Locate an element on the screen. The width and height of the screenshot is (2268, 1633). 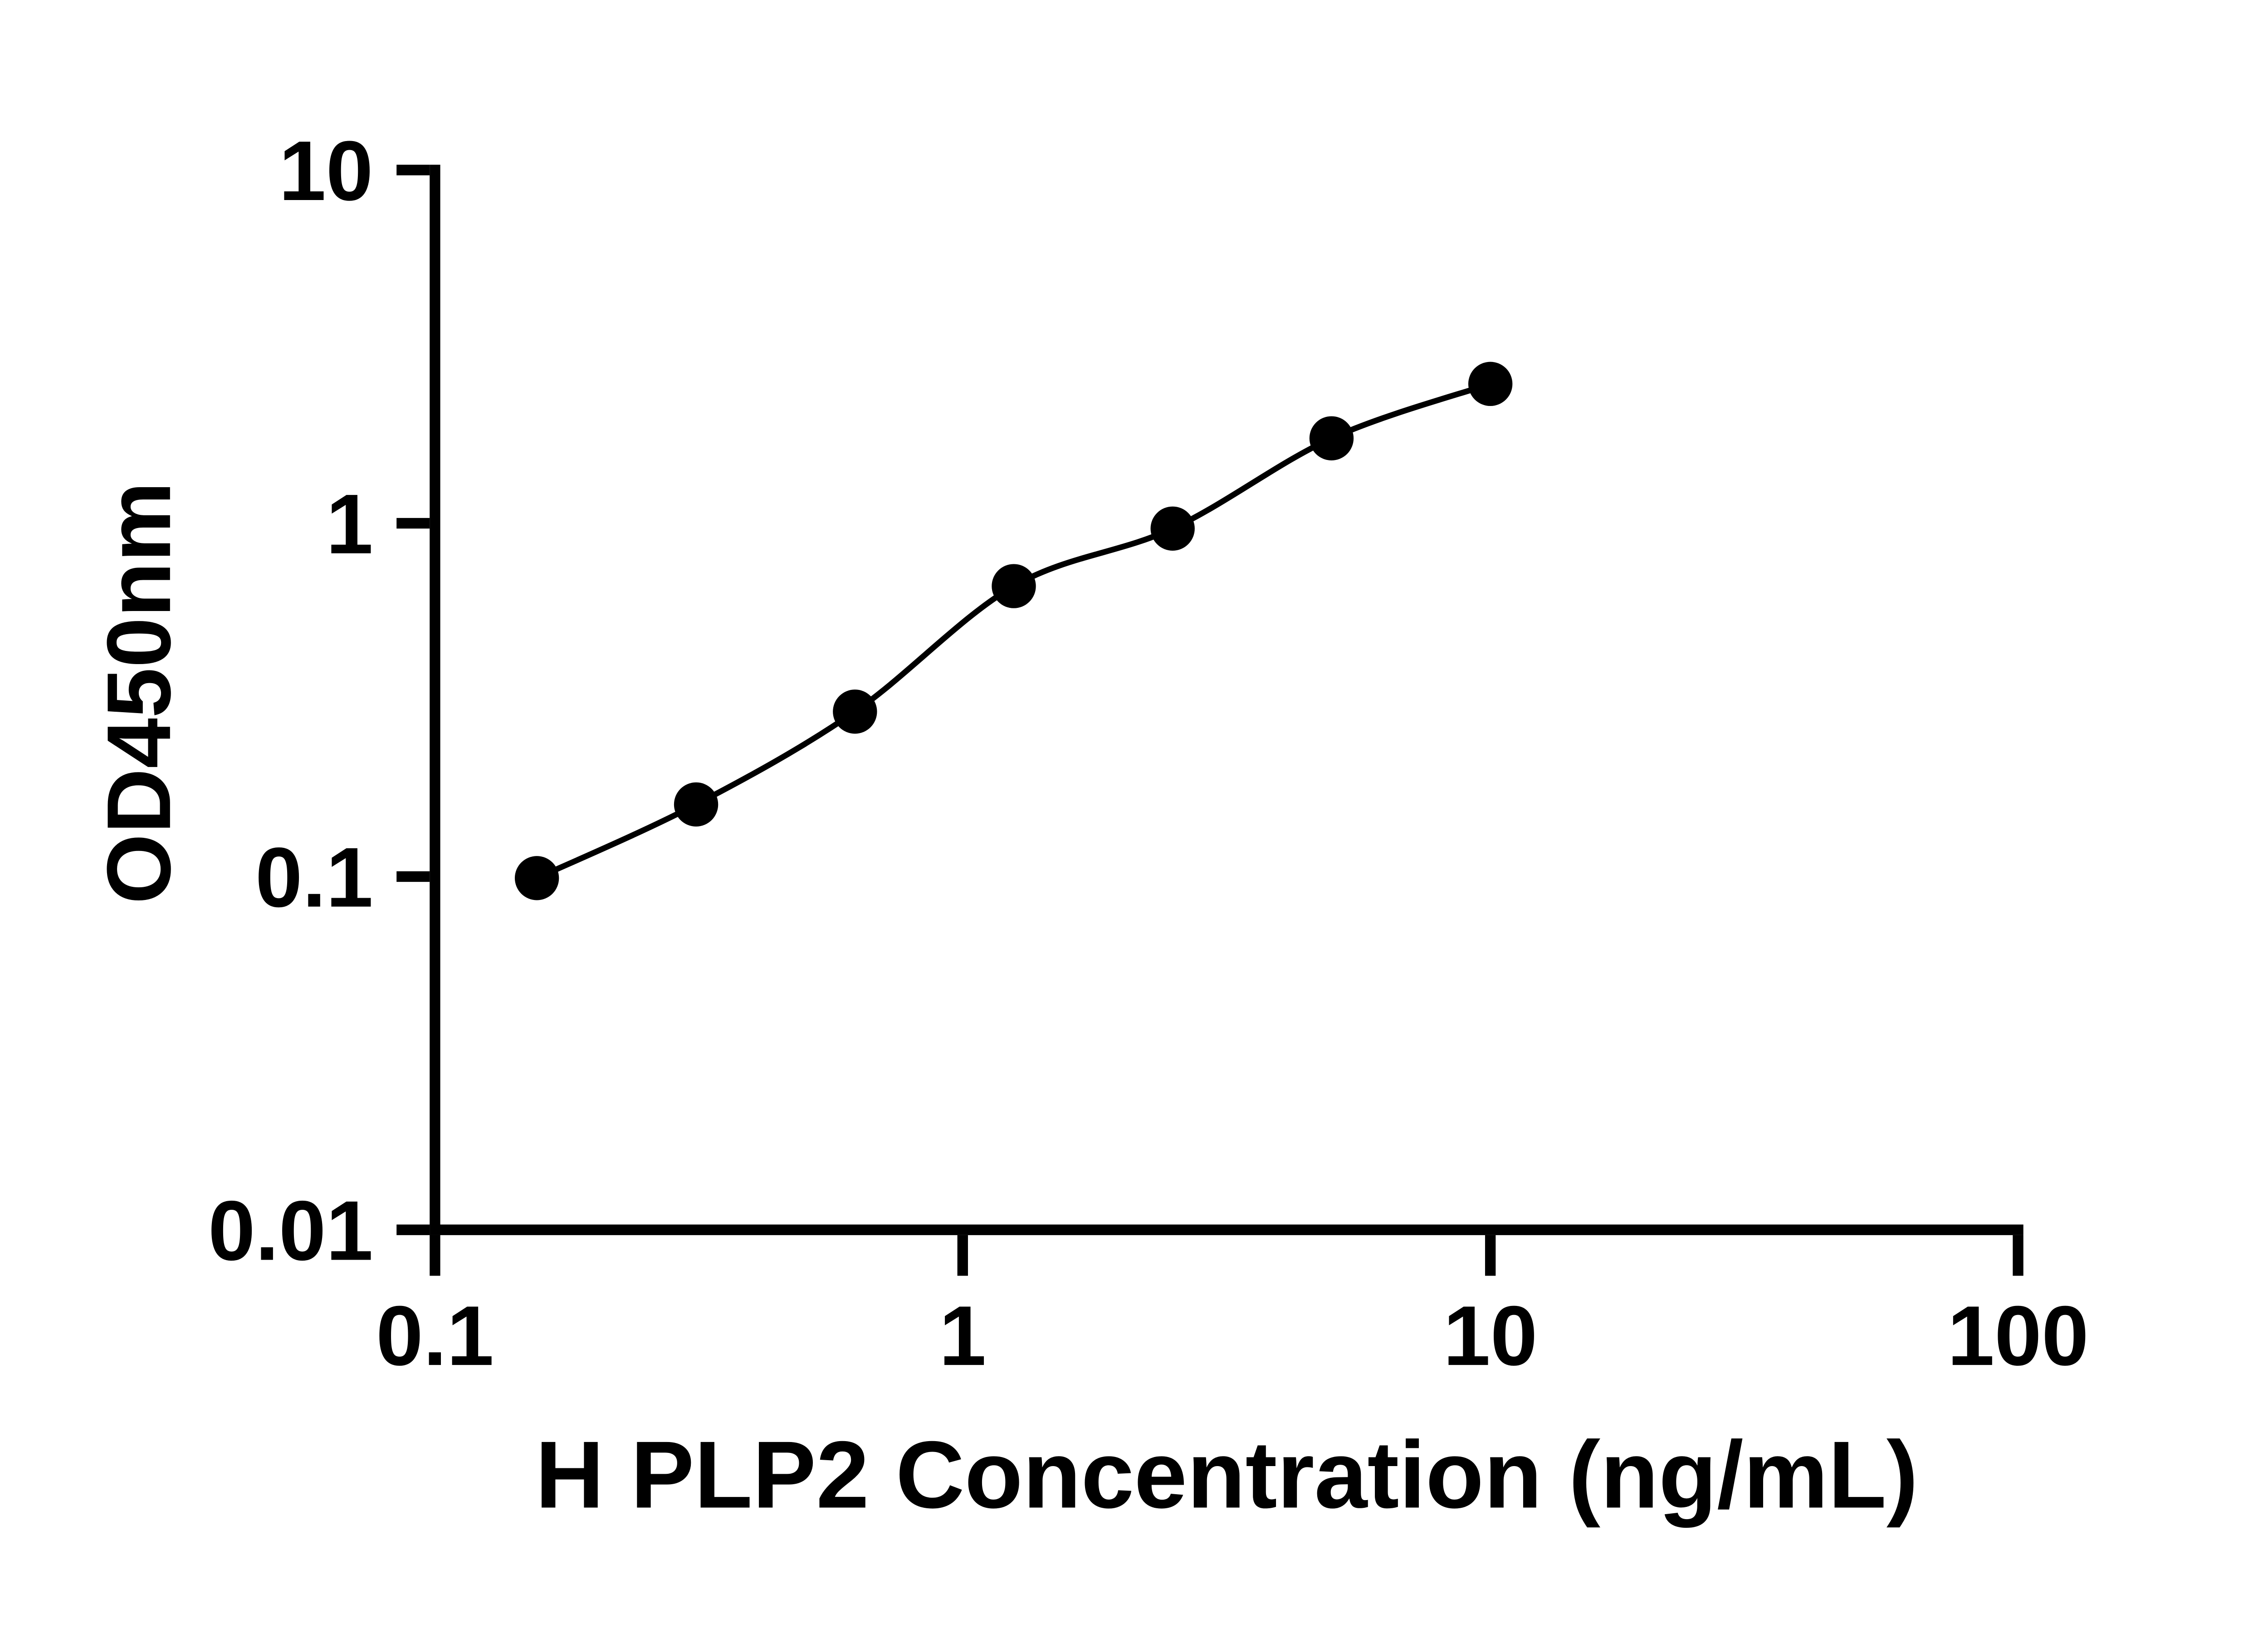
x-axis-title: H PLP2 Concentration (ng/mL) is located at coordinates (1227, 1475).